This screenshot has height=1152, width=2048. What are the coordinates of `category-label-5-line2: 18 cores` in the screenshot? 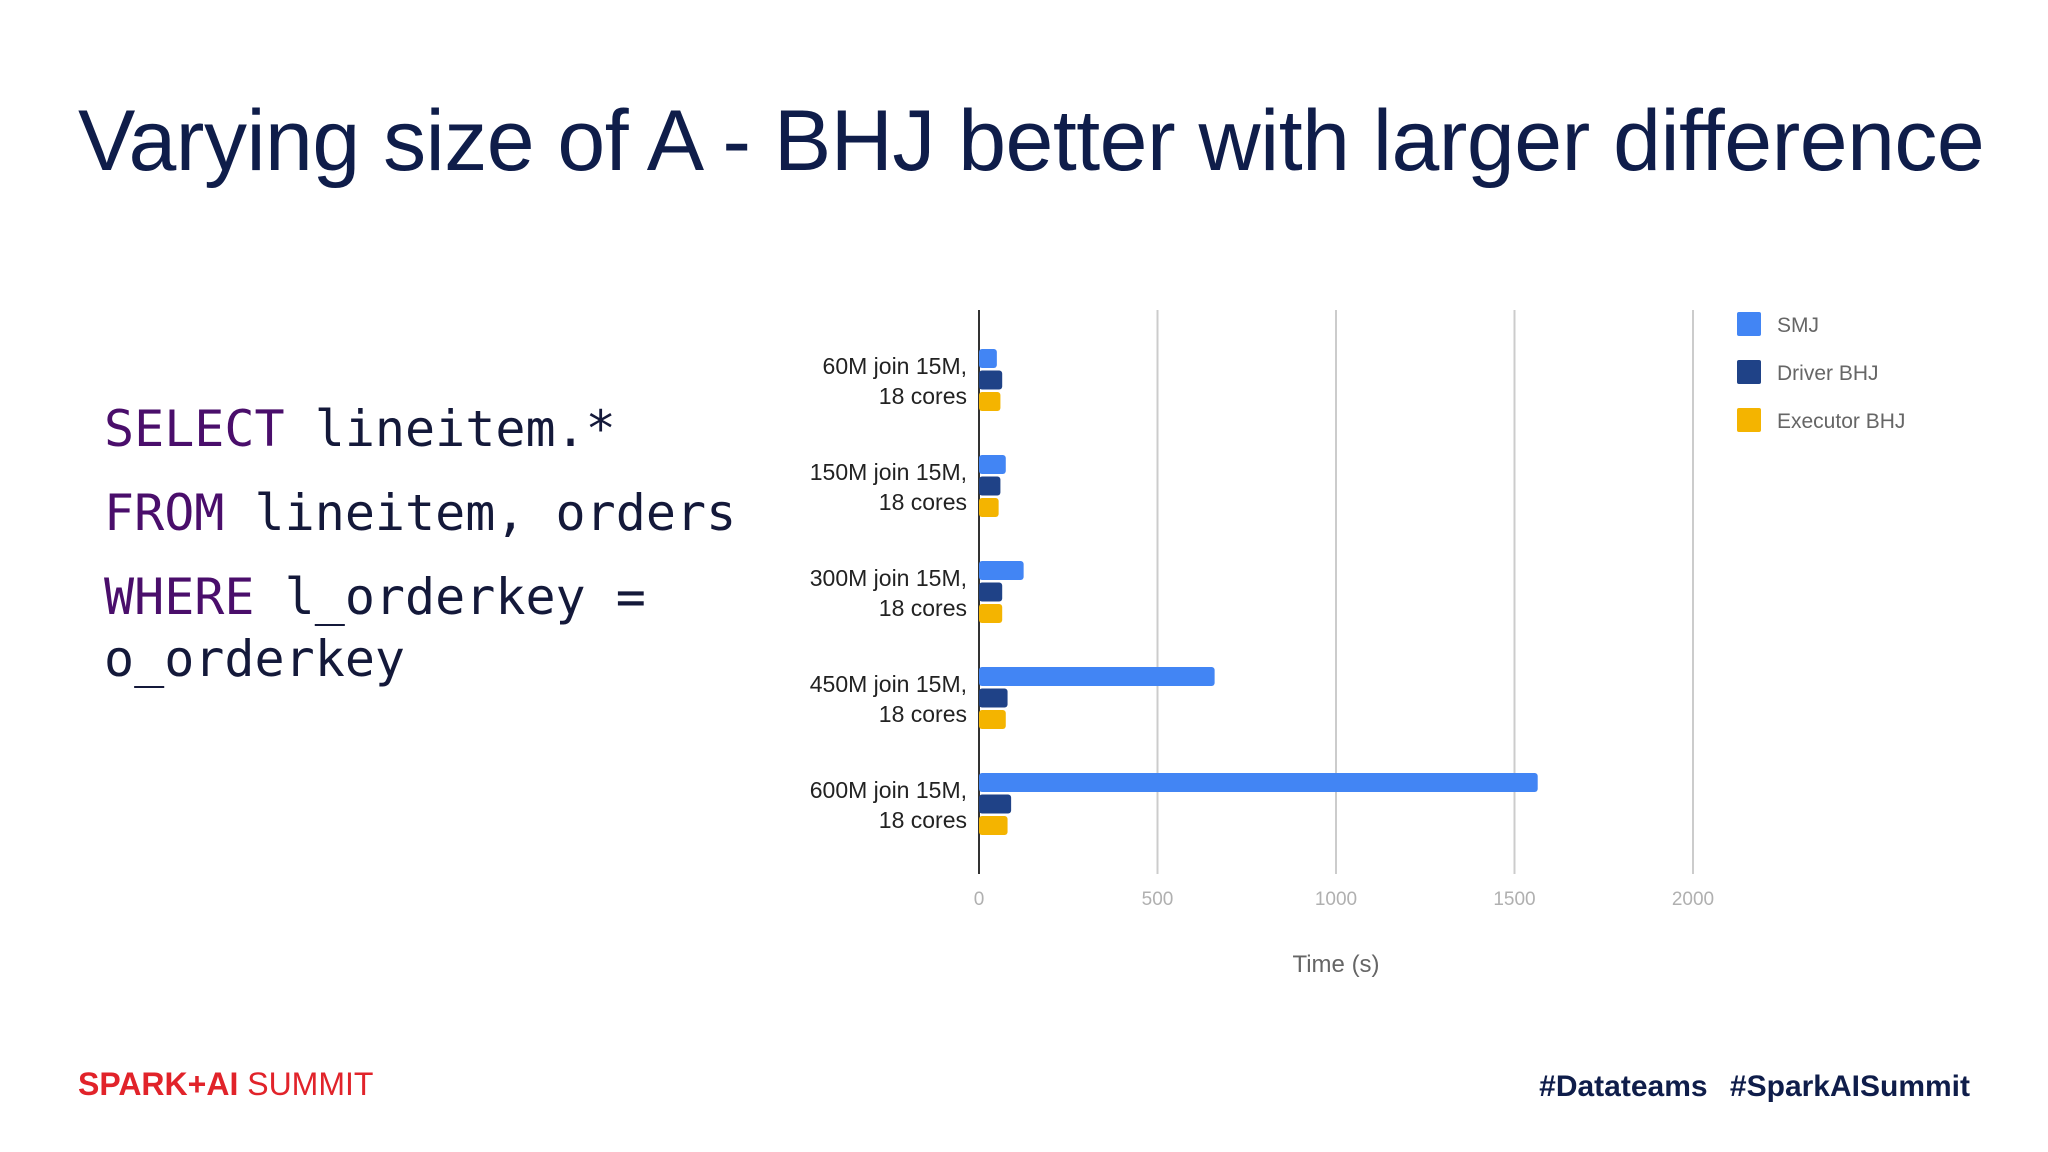 It's located at (923, 820).